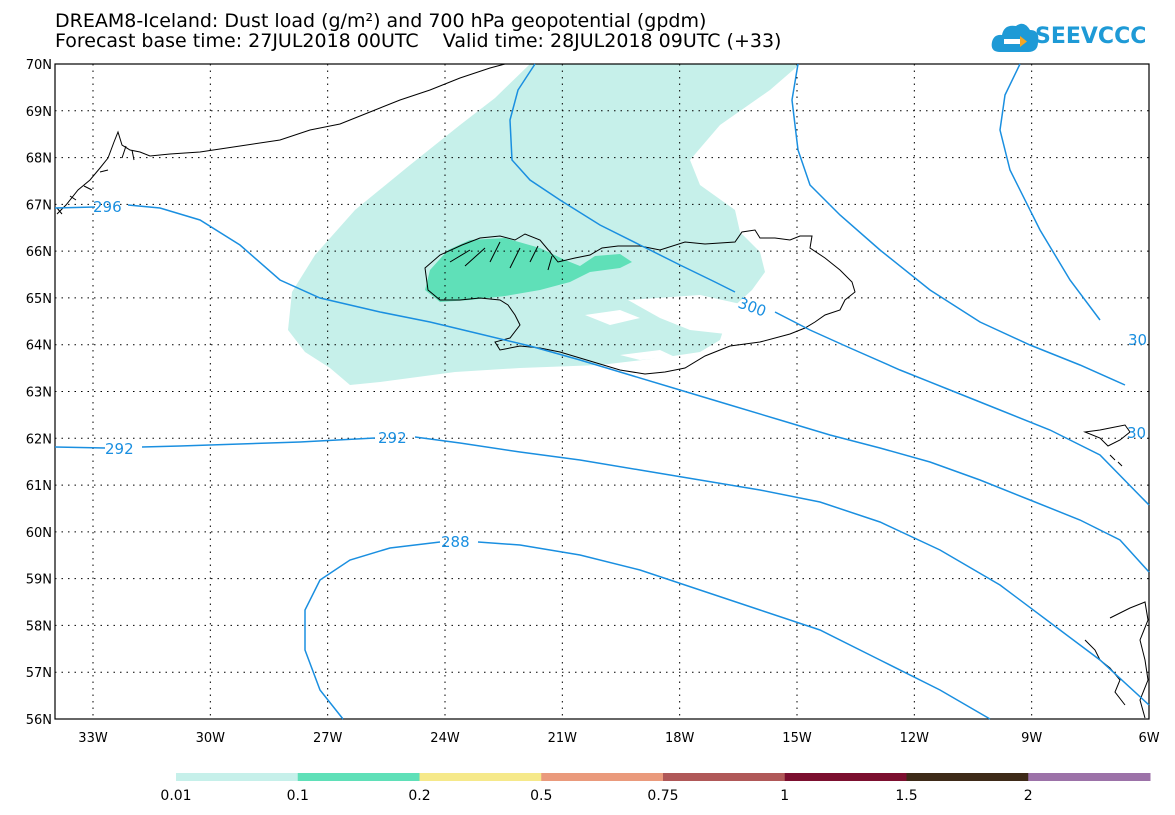 The width and height of the screenshot is (1175, 815). Describe the element at coordinates (39, 439) in the screenshot. I see `latitude-label: 62N` at that location.